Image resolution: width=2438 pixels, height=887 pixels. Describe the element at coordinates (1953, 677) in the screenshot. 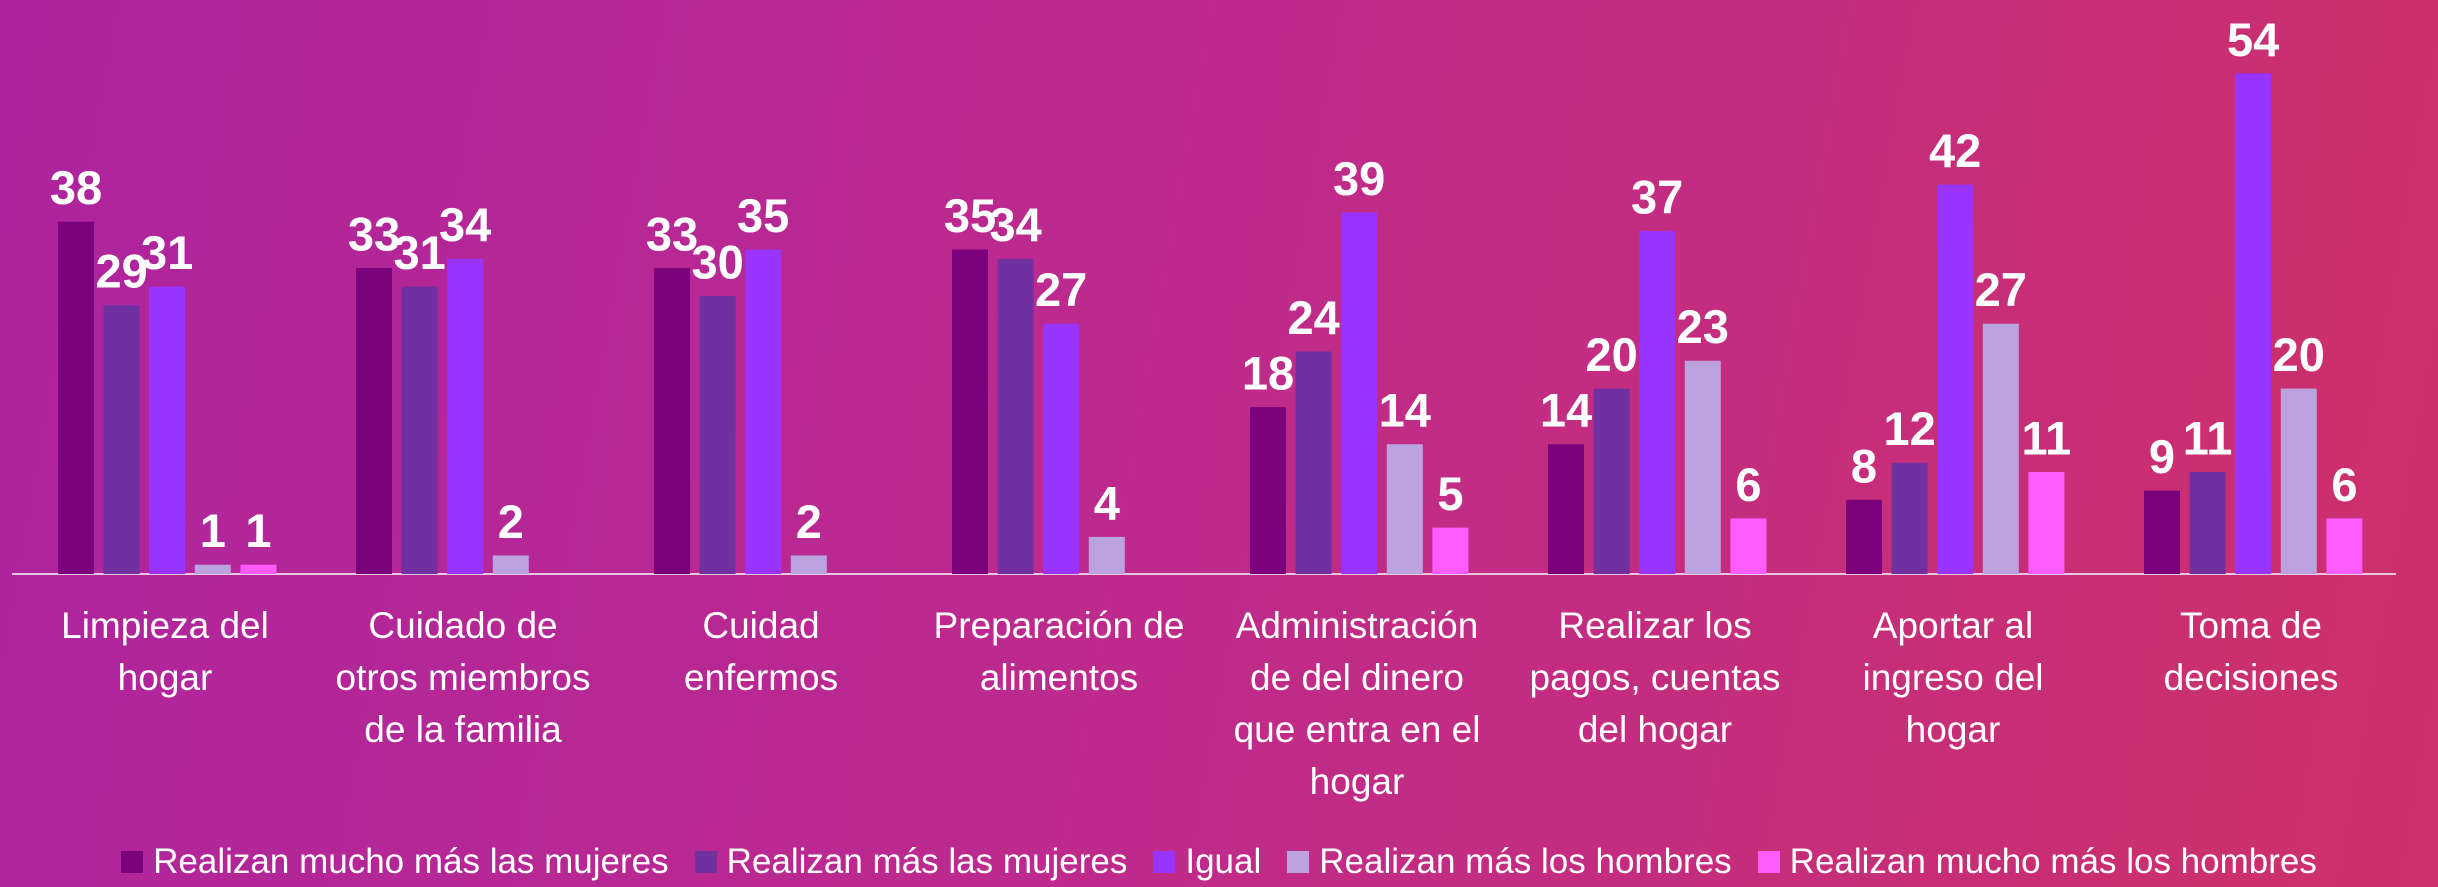

I see `x-tick-label: Aportar al ingreso del hogar` at that location.